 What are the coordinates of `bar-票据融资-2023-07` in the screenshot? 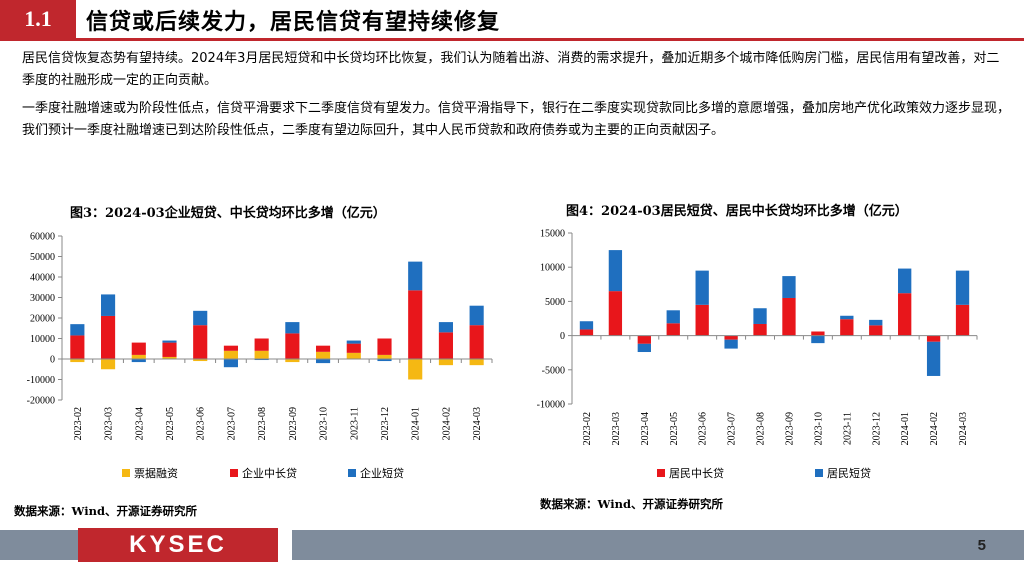 It's located at (230, 354).